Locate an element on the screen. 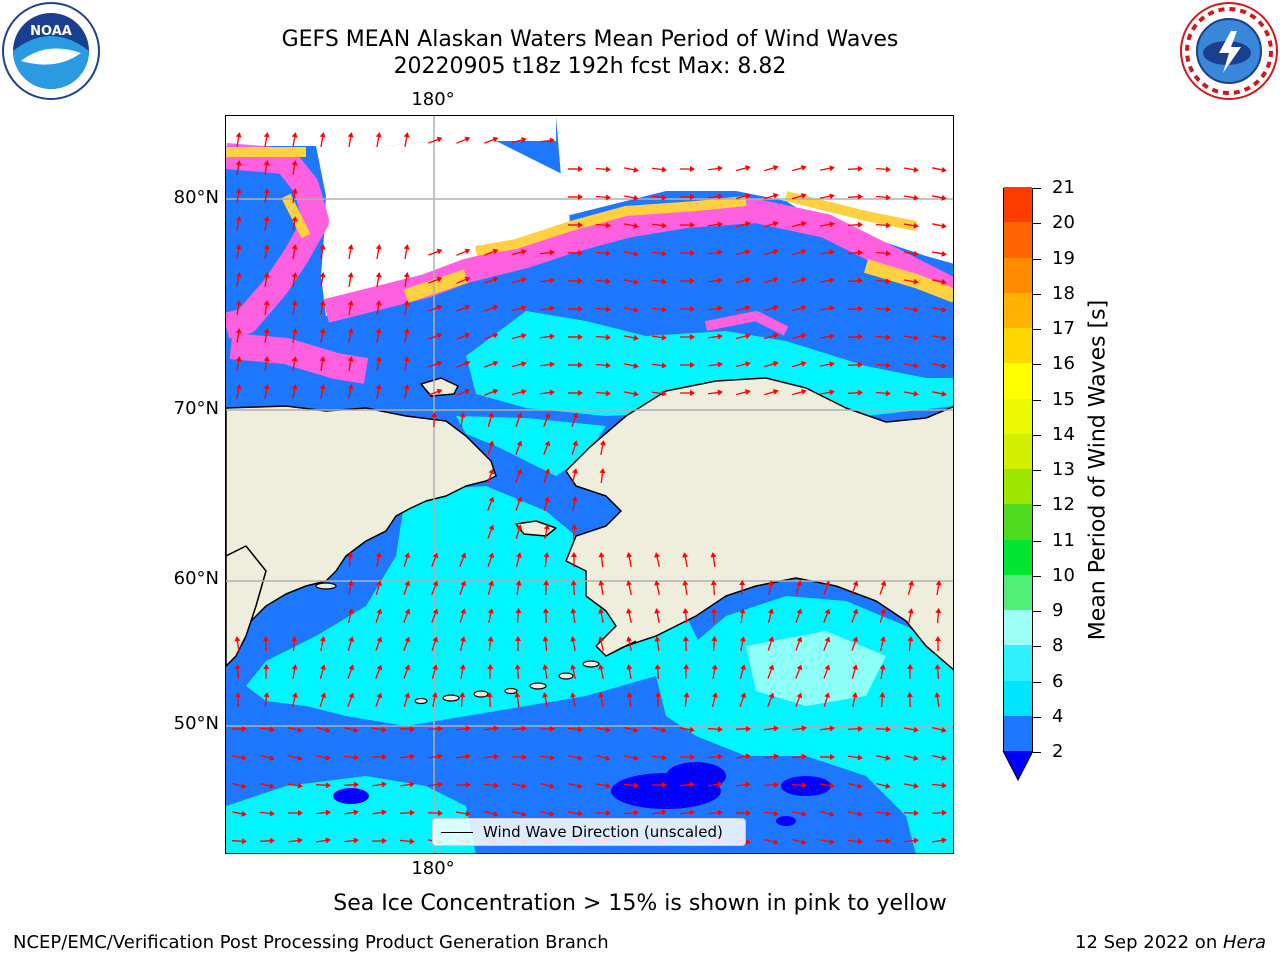 The image size is (1280, 960). colorbar-tick-label: 10 is located at coordinates (1063, 575).